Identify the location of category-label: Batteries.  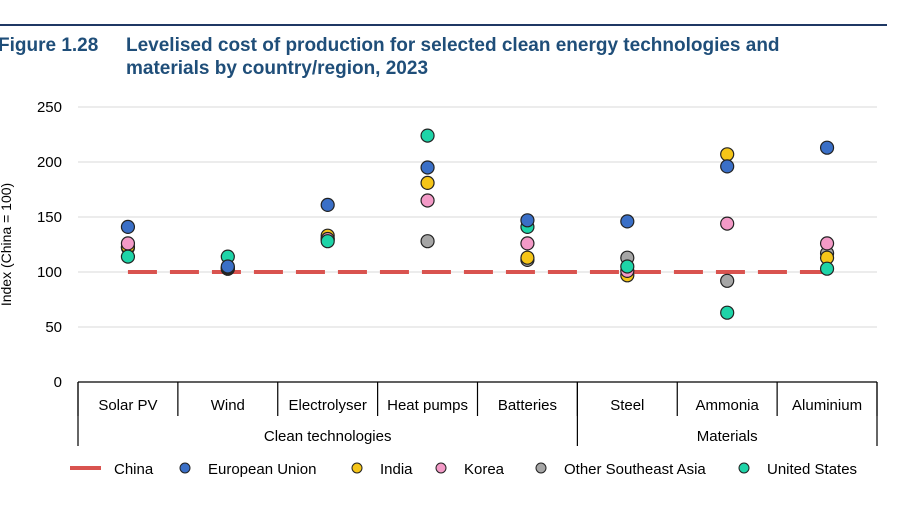
(527, 405).